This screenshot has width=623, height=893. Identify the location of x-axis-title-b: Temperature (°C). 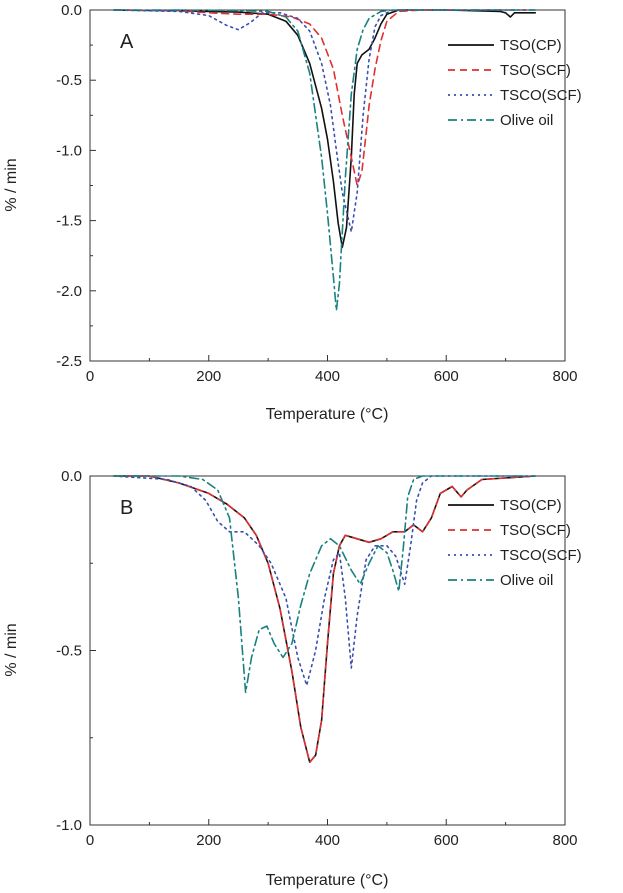
(327, 880).